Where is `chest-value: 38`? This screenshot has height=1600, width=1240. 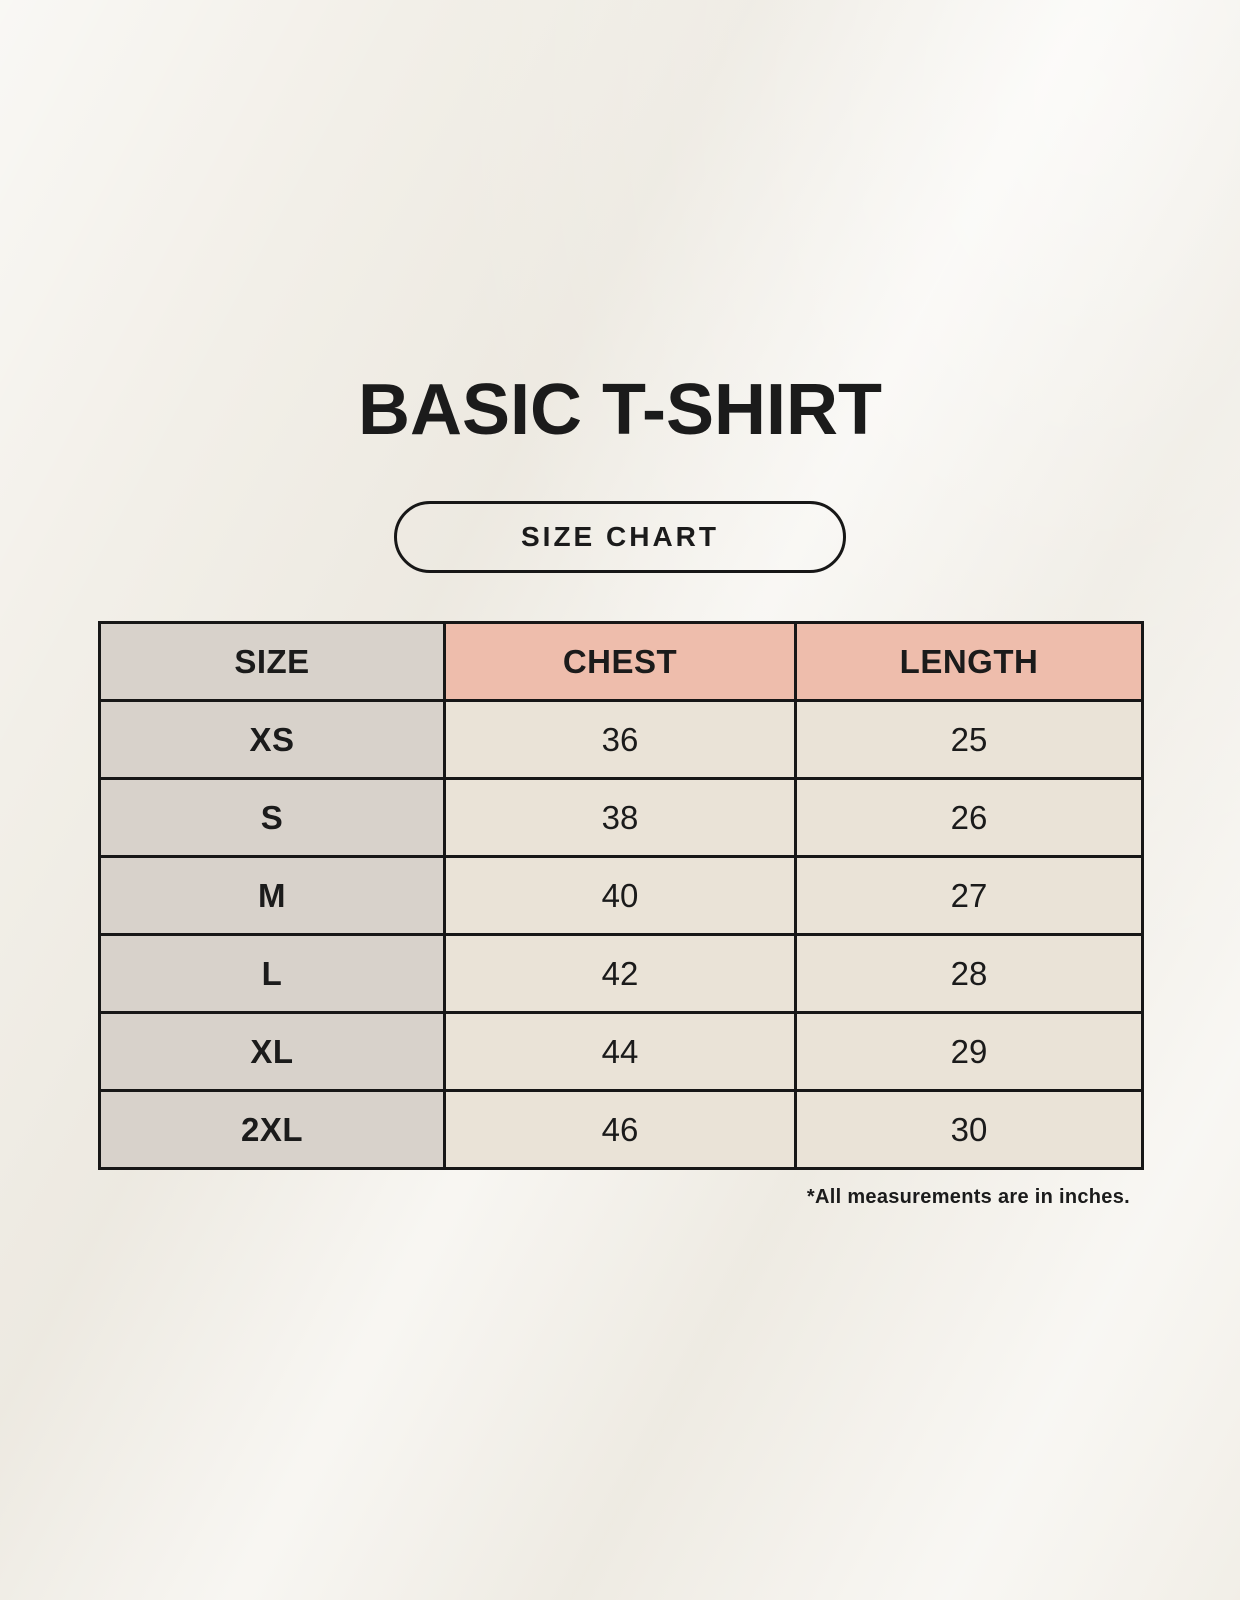 chest-value: 38 is located at coordinates (620, 817).